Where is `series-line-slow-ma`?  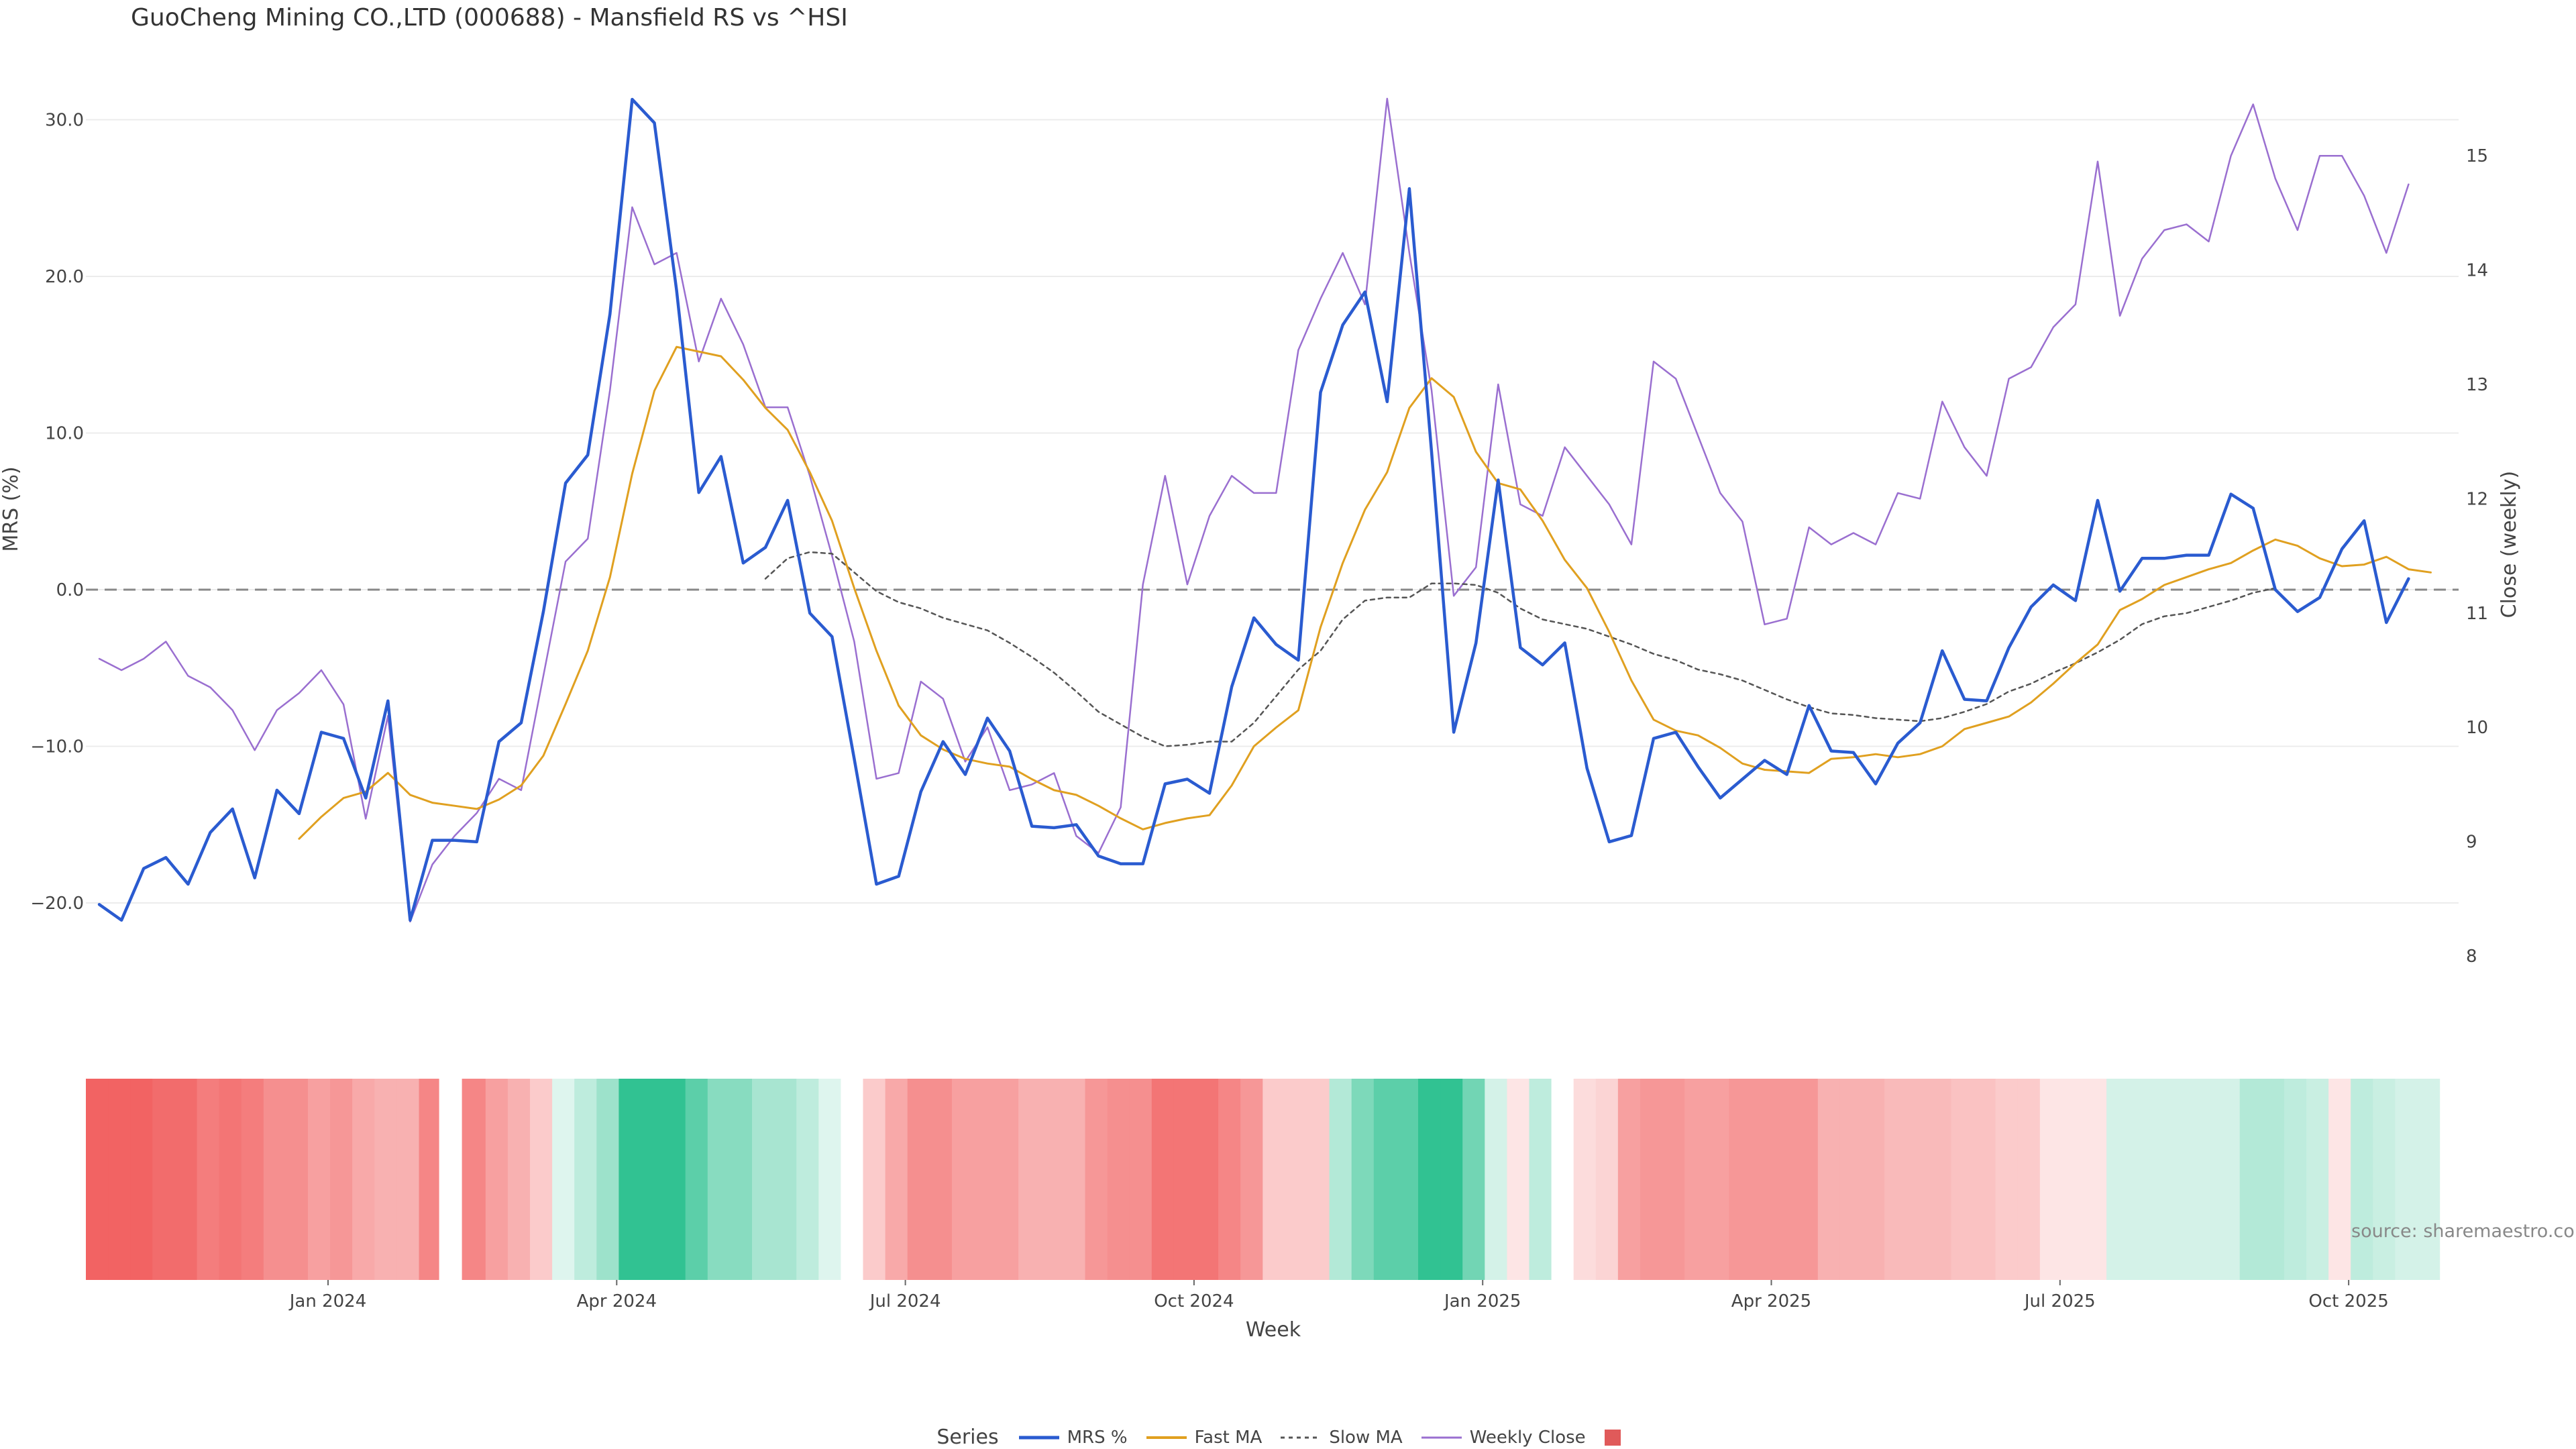 series-line-slow-ma is located at coordinates (1520, 649).